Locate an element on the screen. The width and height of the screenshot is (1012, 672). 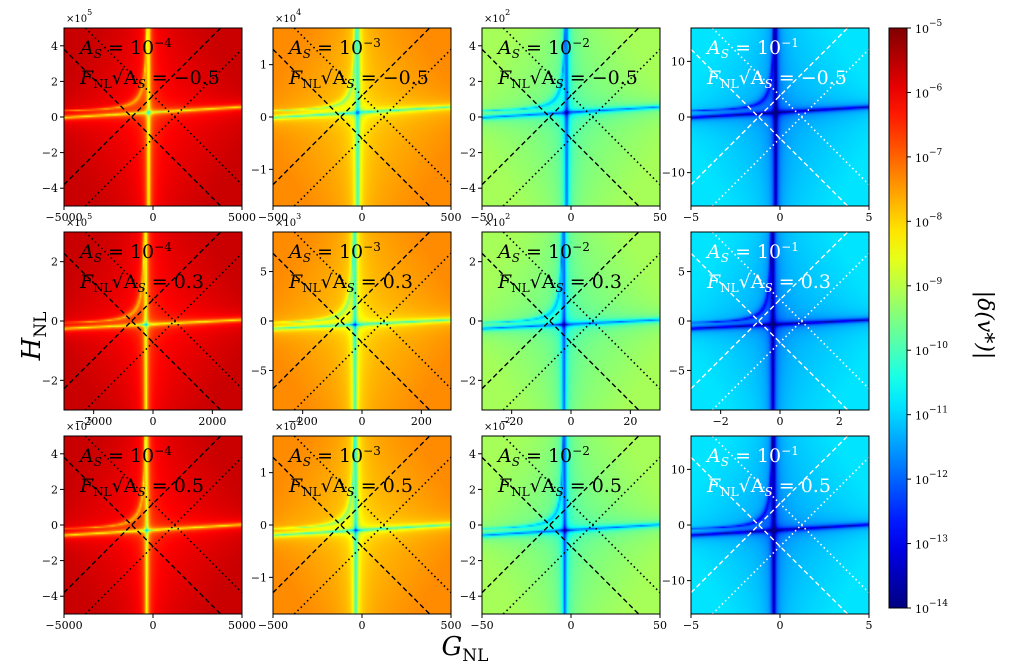
annotation-FNL: FNL√AS = −0.5 is located at coordinates (149, 79).